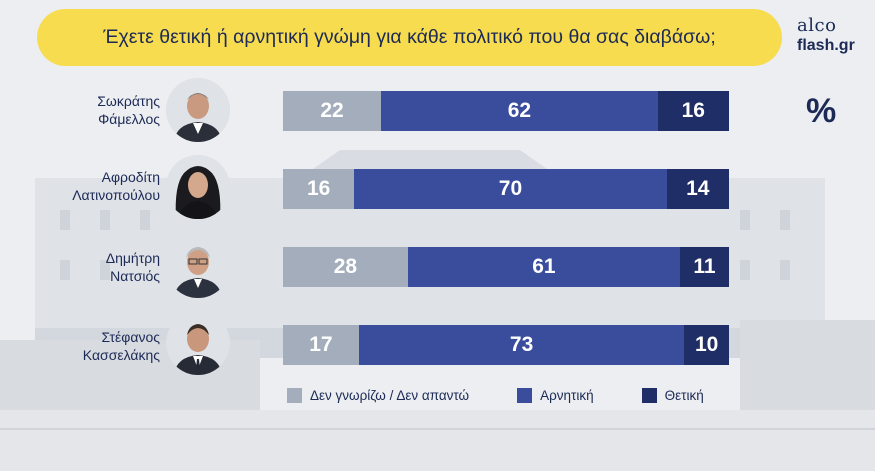 Image resolution: width=875 pixels, height=471 pixels. What do you see at coordinates (693, 111) in the screenshot?
I see `bar-segment-positive: 16` at bounding box center [693, 111].